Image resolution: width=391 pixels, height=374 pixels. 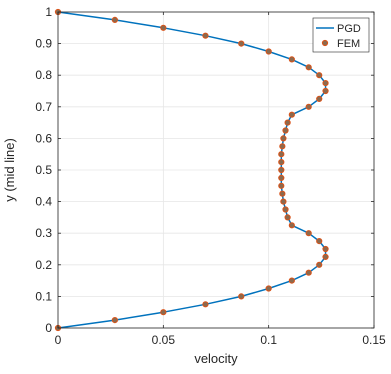 I want to click on legend-pgd-label: PGD, so click(x=349, y=29).